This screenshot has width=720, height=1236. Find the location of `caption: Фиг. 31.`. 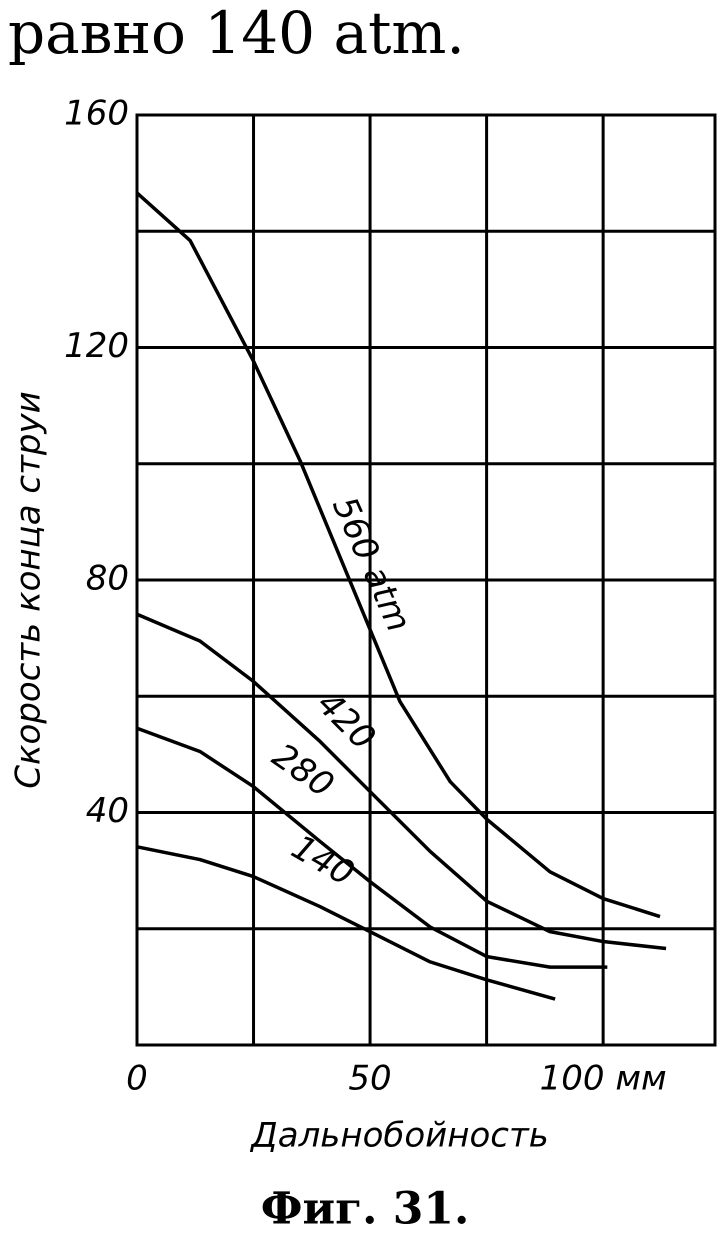

caption: Фиг. 31. is located at coordinates (365, 1209).